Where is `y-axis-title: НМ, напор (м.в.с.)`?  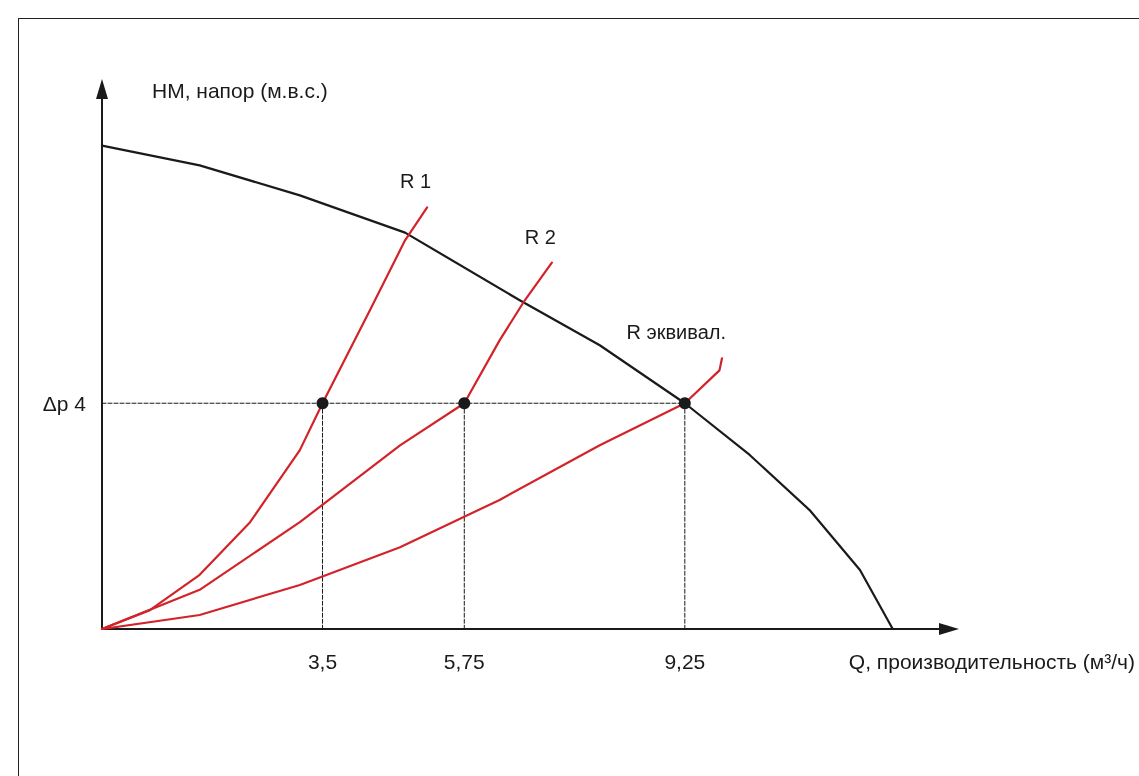 y-axis-title: НМ, напор (м.в.с.) is located at coordinates (240, 90).